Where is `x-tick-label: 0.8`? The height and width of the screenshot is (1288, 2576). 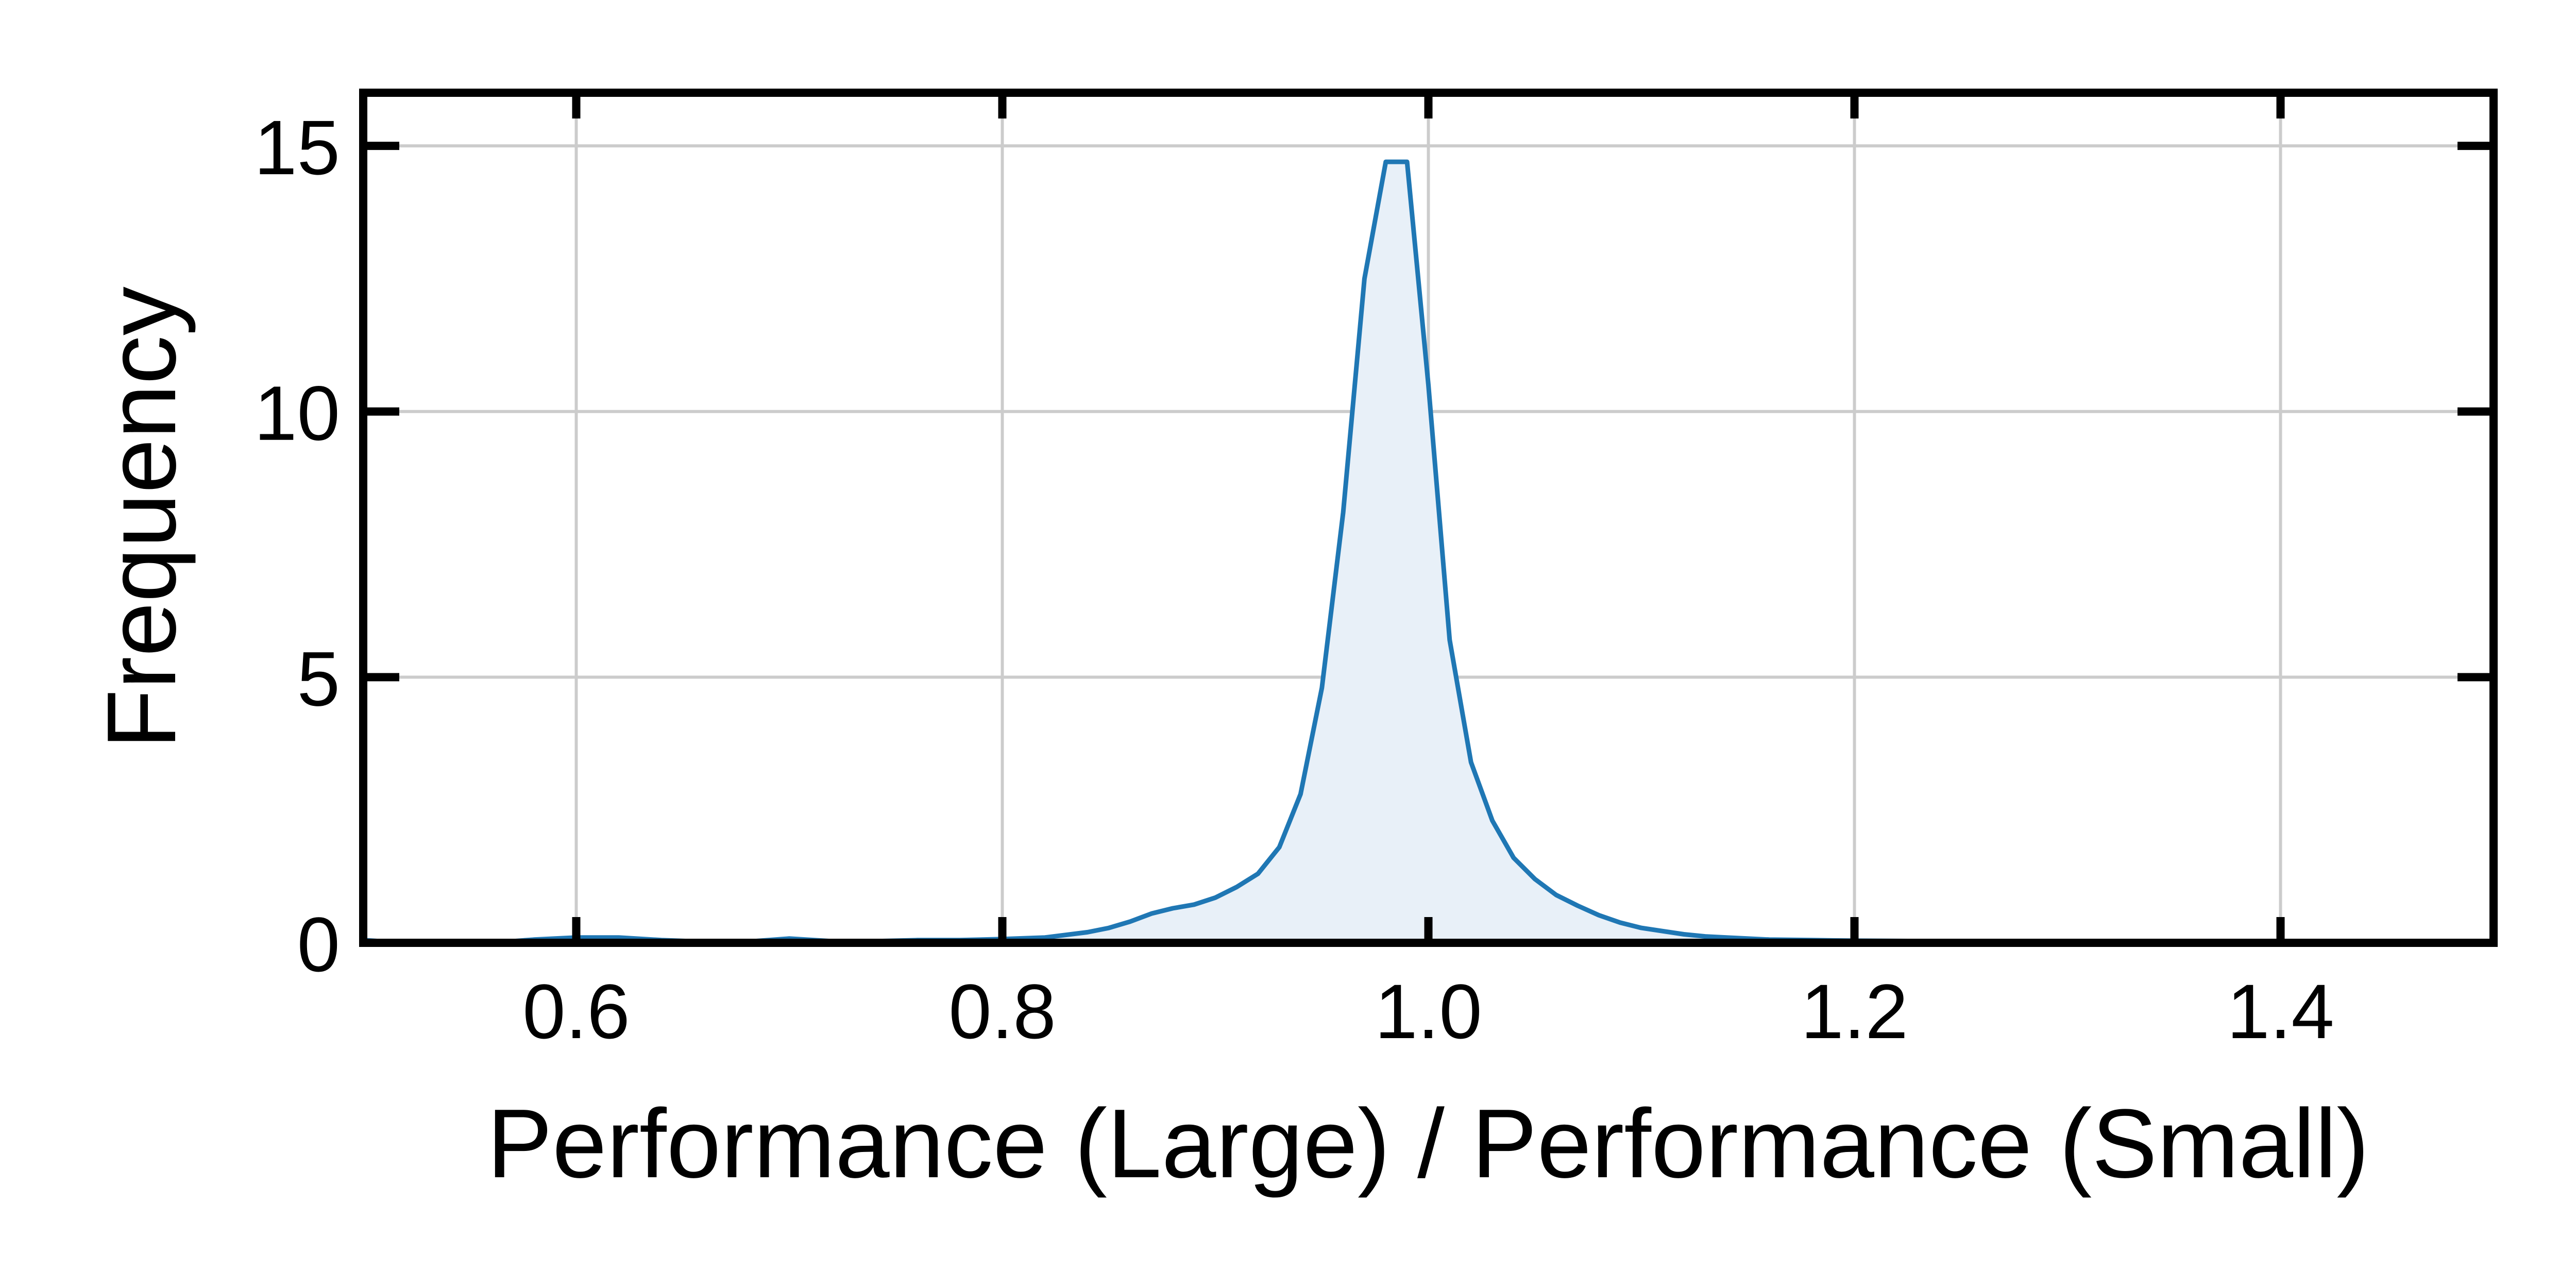
x-tick-label: 0.8 is located at coordinates (1002, 1011).